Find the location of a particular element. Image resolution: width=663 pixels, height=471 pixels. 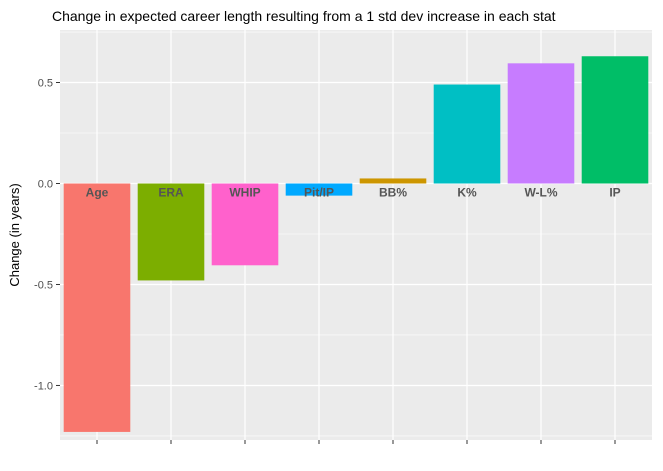

bar-bb- is located at coordinates (393, 181).